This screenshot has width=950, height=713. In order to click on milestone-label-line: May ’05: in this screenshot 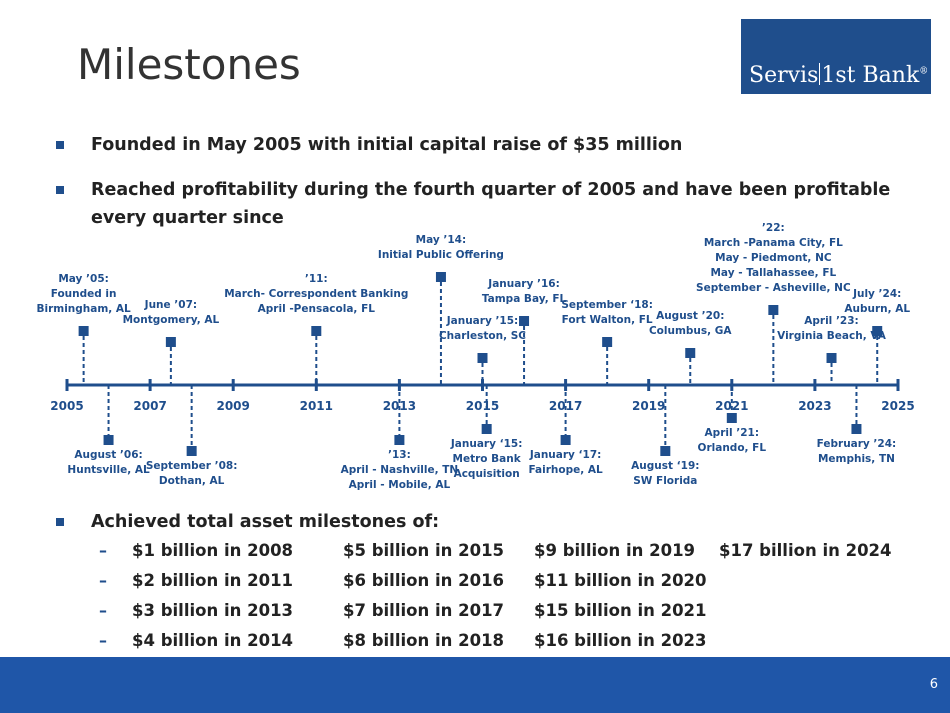, I will do `click(83, 279)`.